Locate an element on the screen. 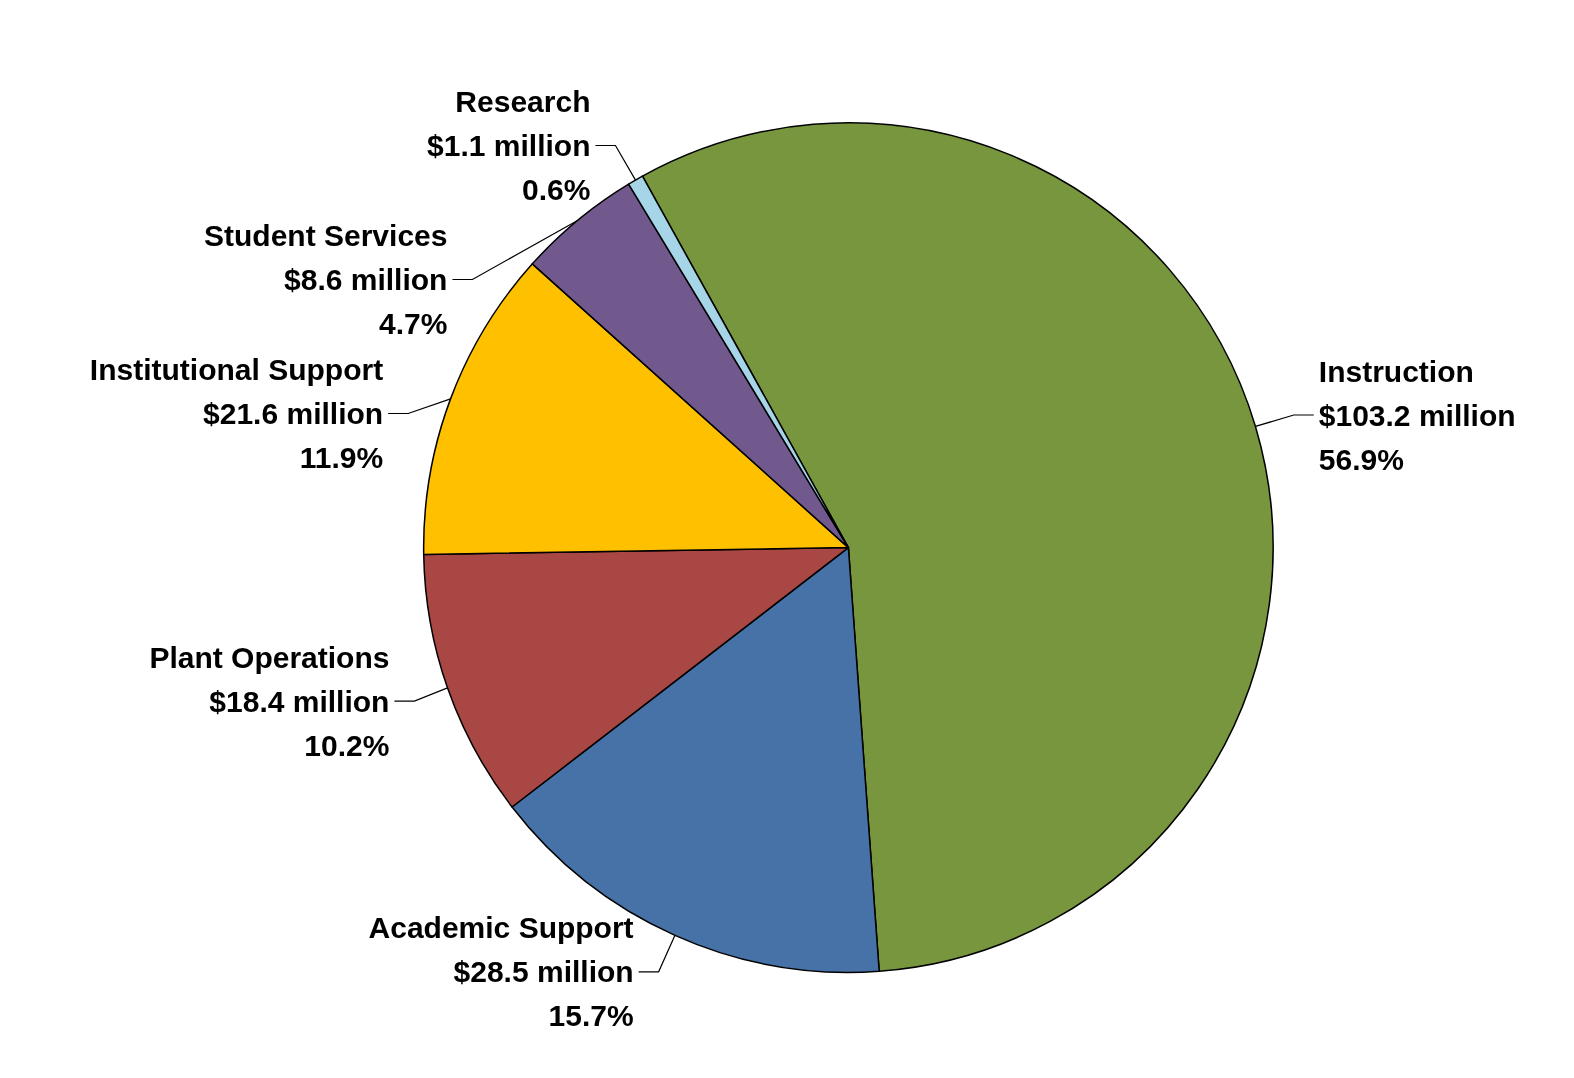  data-label: $21.6 million 11.9% is located at coordinates (293, 435).